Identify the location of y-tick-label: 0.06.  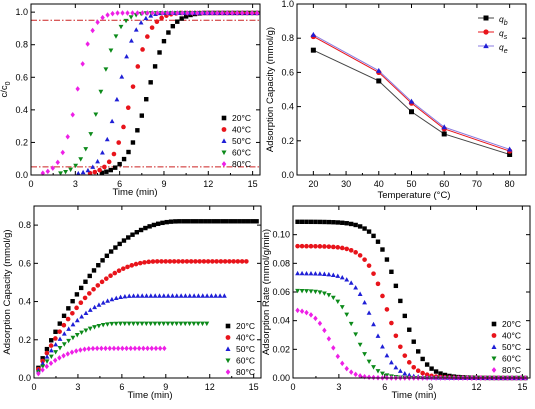
(281, 292).